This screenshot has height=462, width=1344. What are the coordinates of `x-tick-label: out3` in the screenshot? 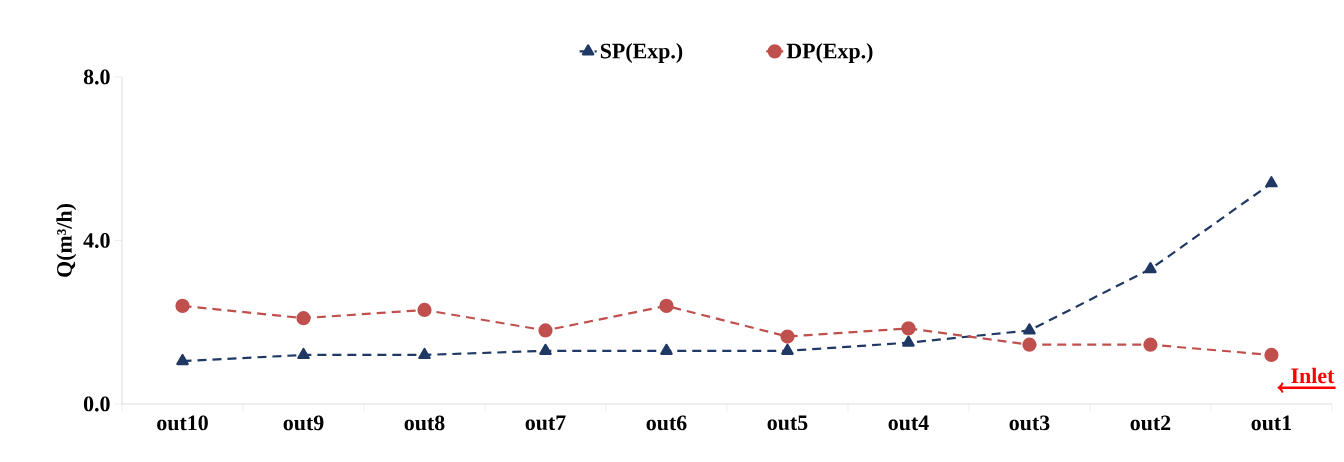 It's located at (1029, 423).